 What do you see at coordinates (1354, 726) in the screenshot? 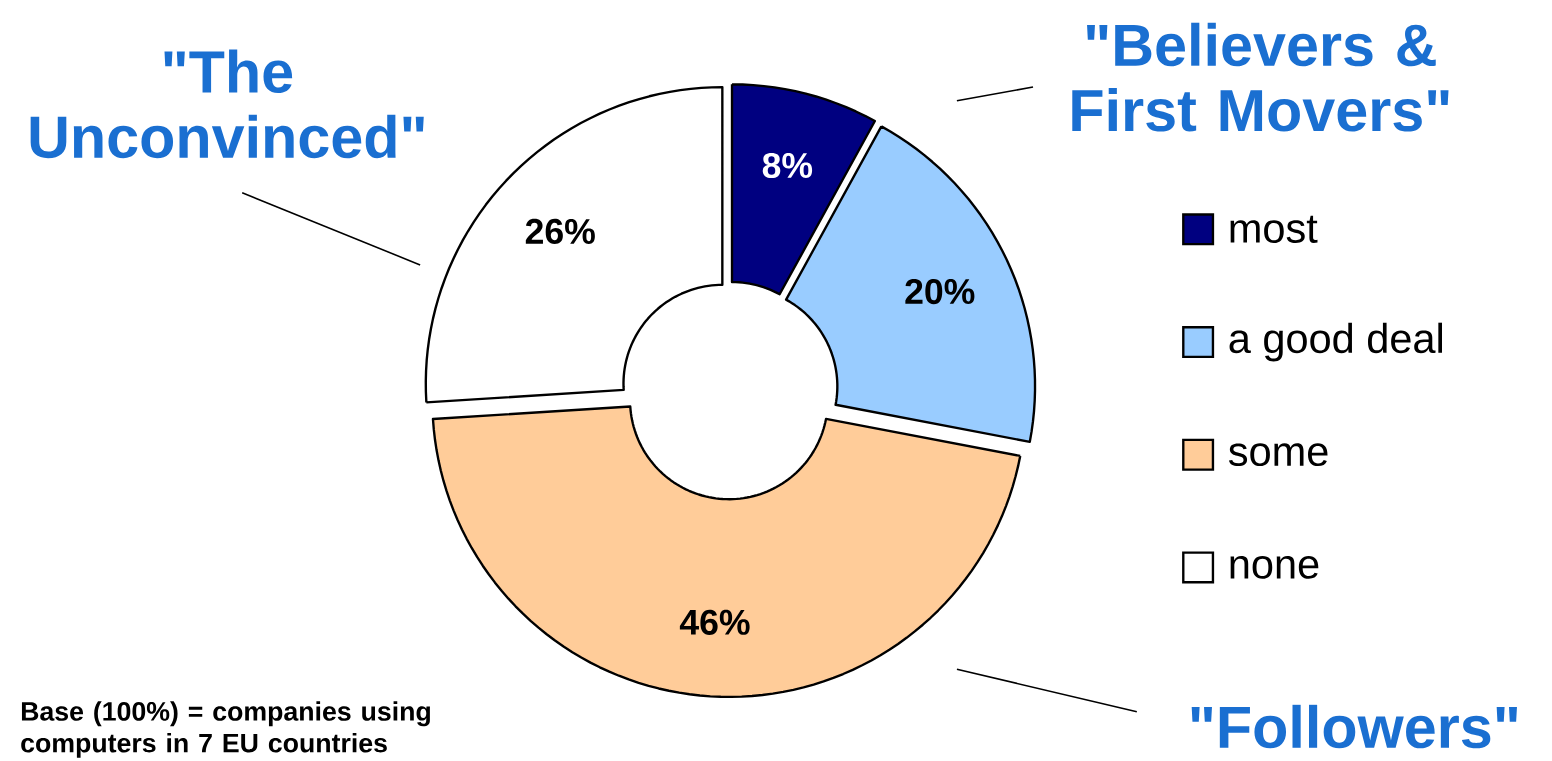
I see `text: "Followers"` at bounding box center [1354, 726].